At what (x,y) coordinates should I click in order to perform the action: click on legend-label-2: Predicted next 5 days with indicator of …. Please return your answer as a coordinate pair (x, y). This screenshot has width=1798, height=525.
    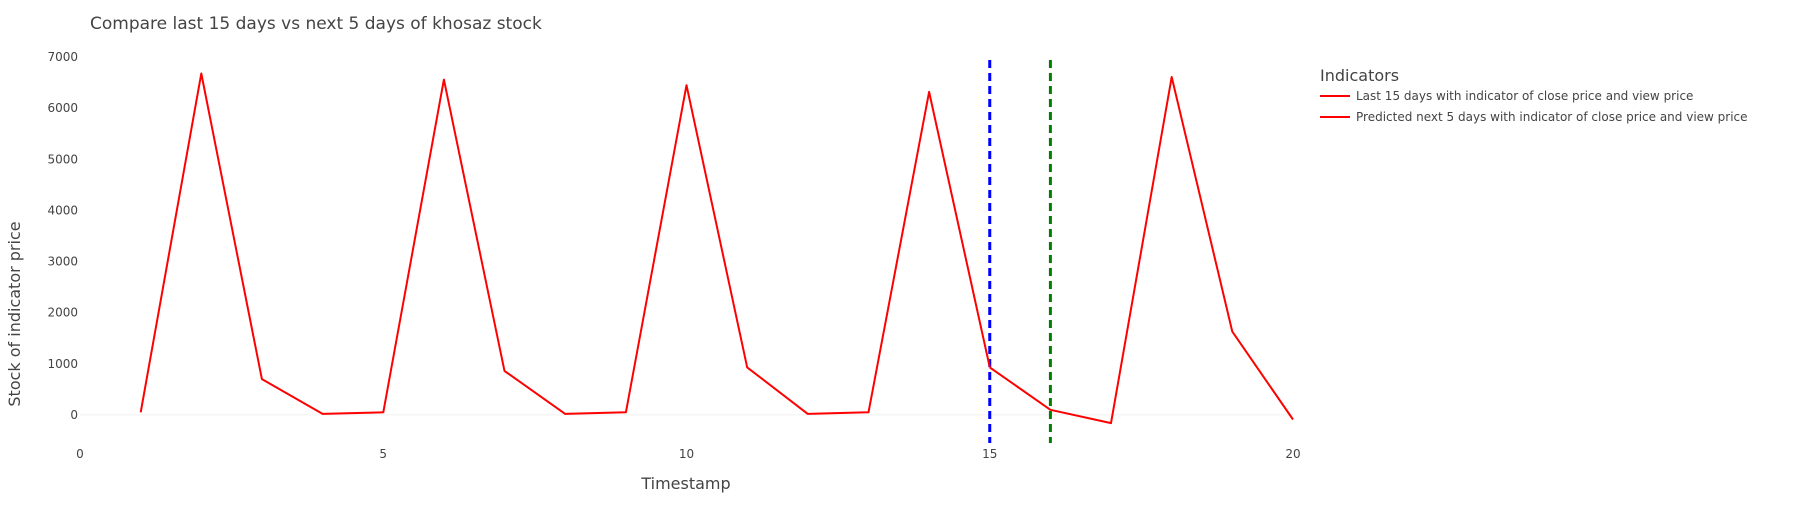
    Looking at the image, I should click on (1552, 117).